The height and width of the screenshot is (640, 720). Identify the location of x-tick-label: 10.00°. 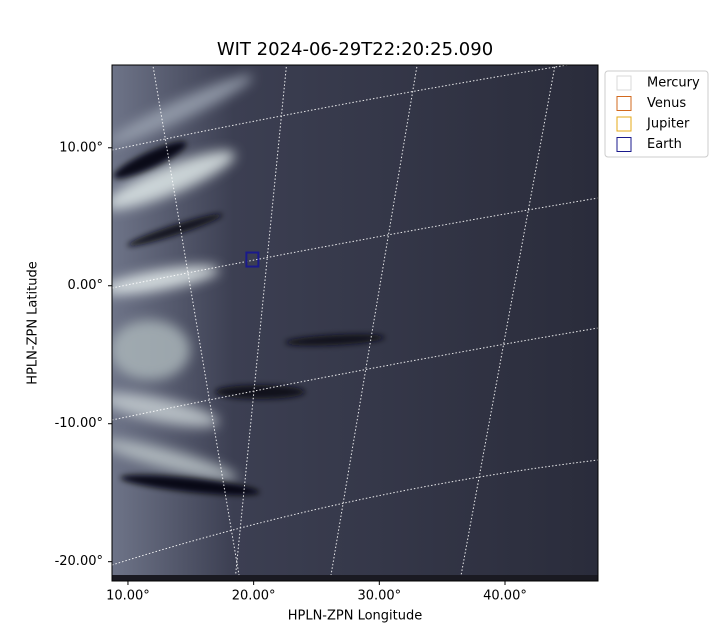
(128, 596).